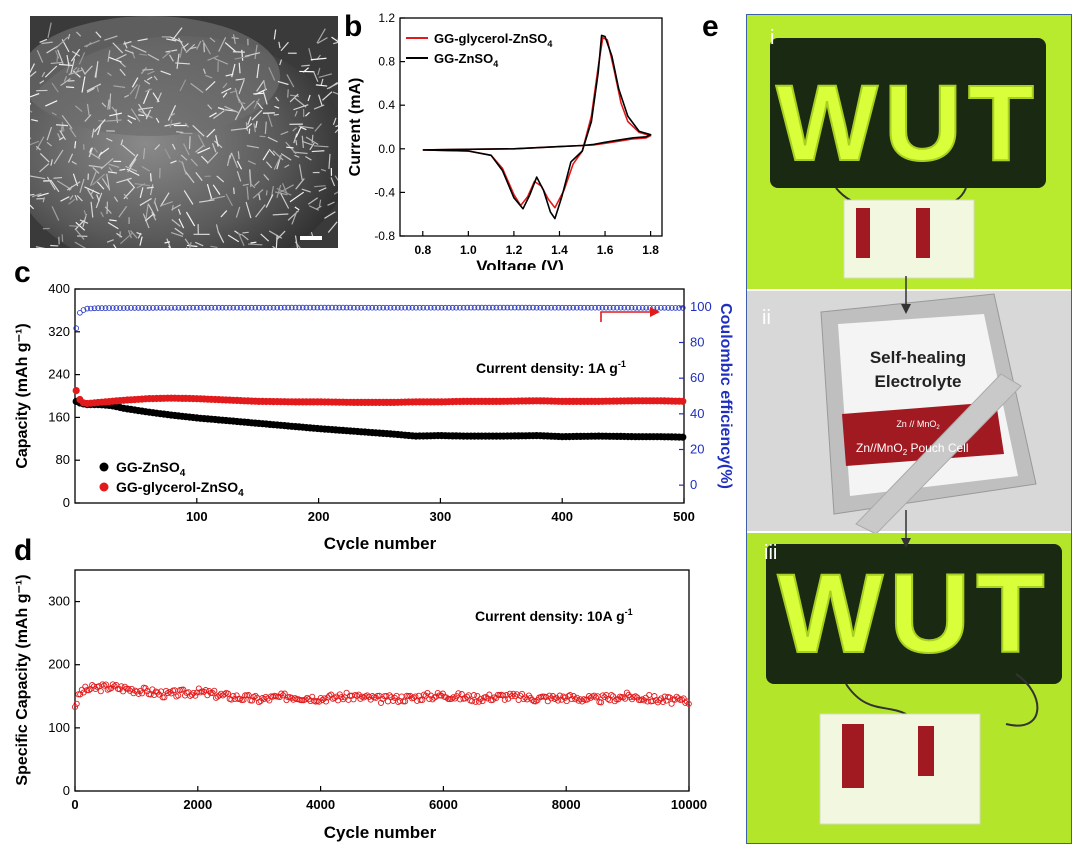 The height and width of the screenshot is (856, 1080). I want to click on pouch-title-line1: Self-healing, so click(918, 357).